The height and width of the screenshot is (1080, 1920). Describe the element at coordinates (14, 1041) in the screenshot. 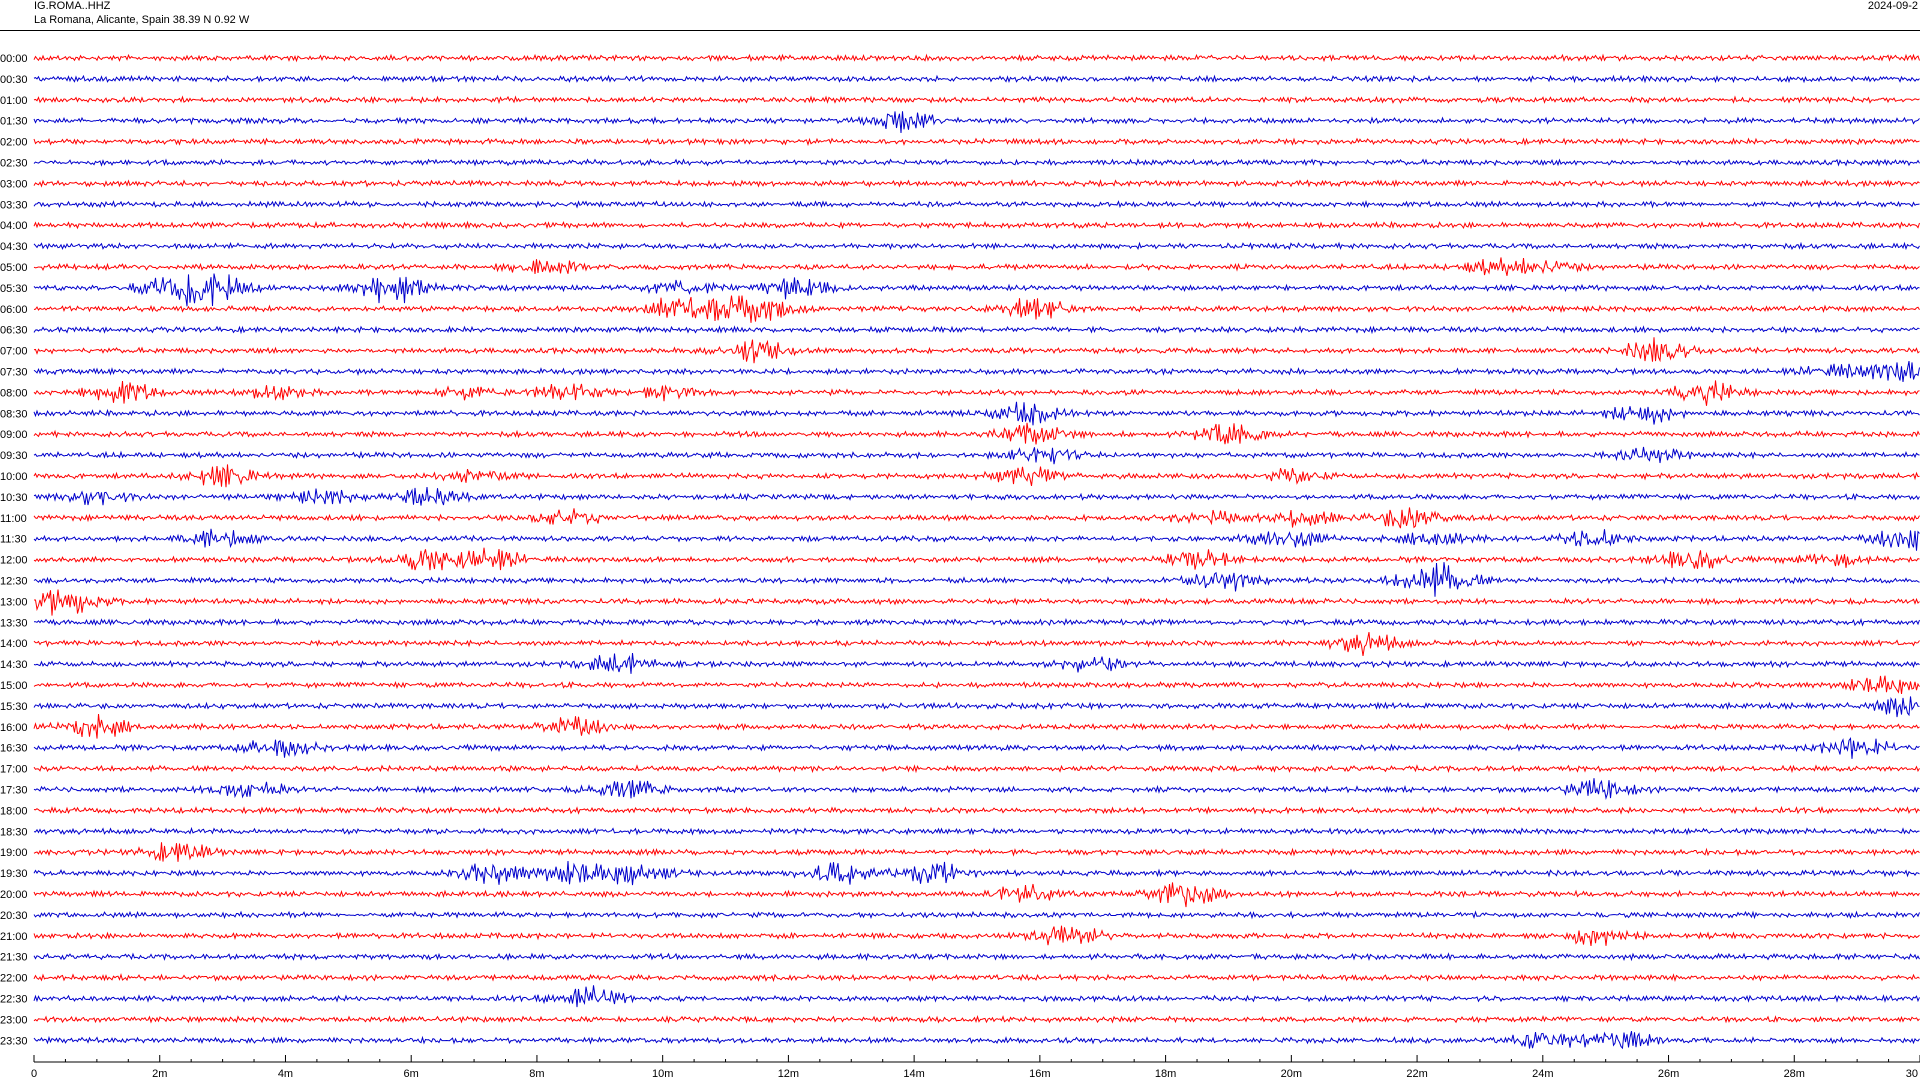

I see `row-label: 23:30` at that location.